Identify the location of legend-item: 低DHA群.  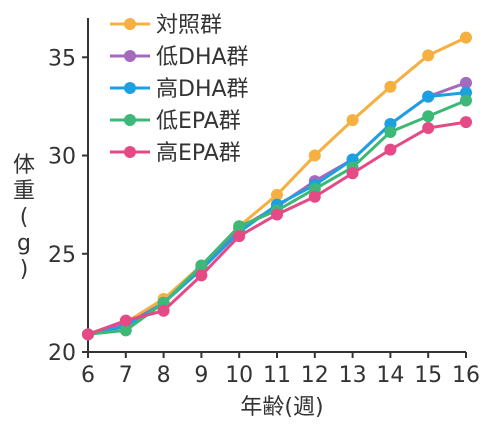
(179, 57).